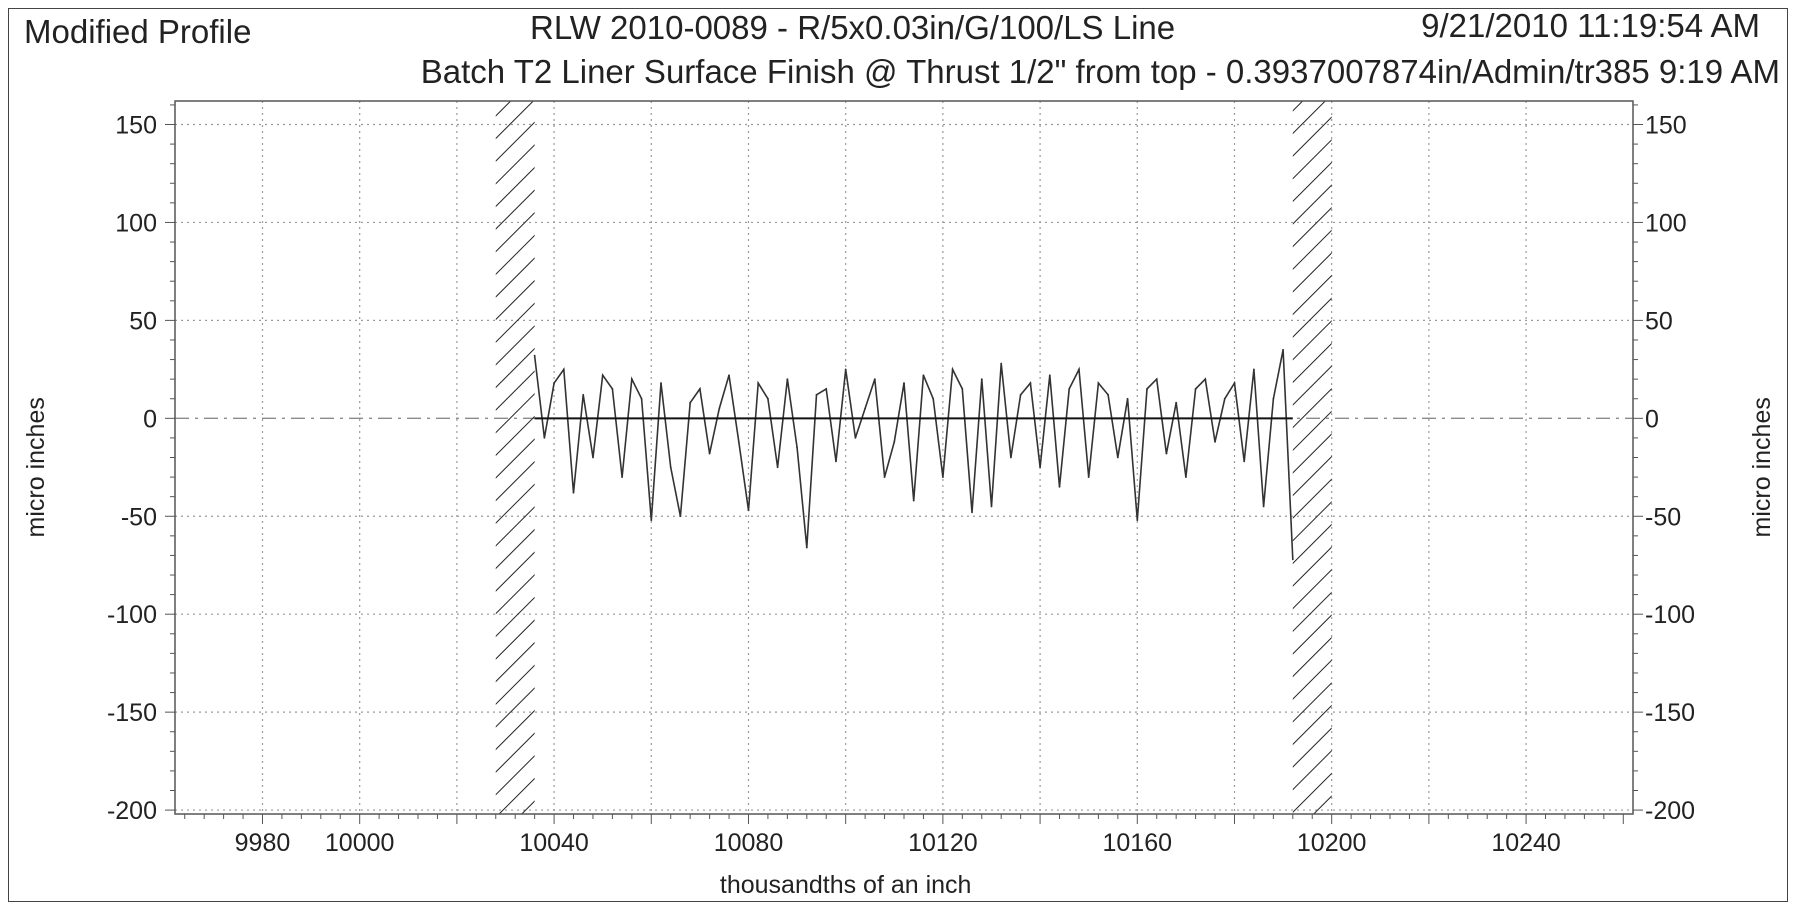  Describe the element at coordinates (143, 321) in the screenshot. I see `y-tick-label-left: 50` at that location.